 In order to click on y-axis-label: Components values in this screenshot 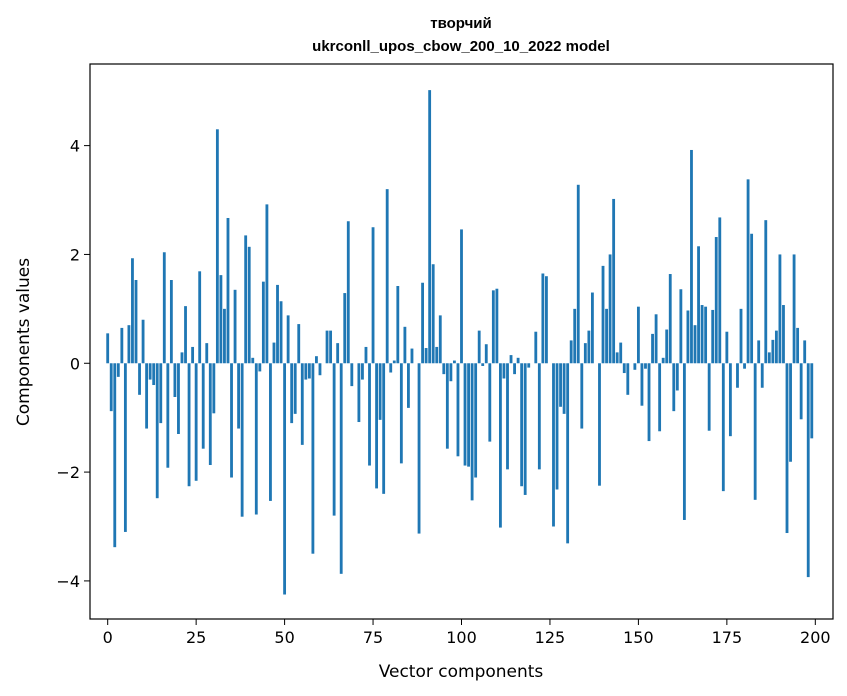, I will do `click(24, 342)`.